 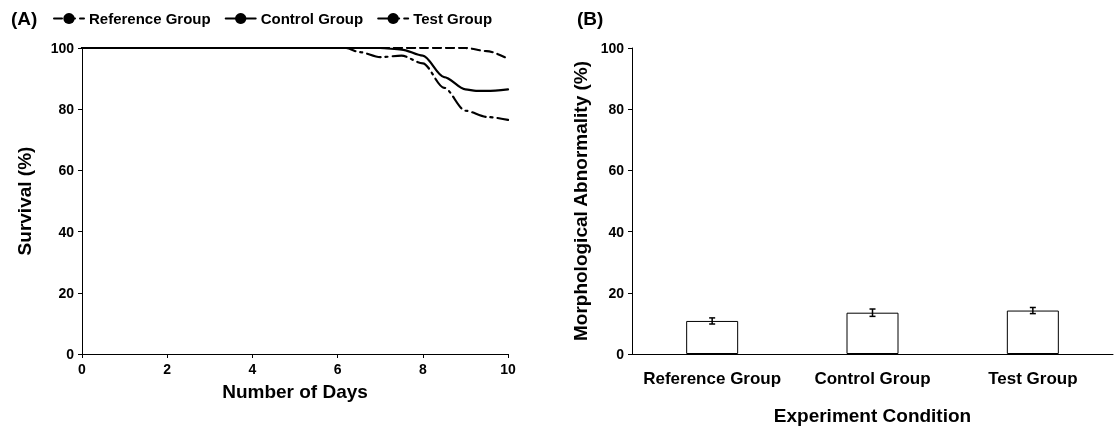 What do you see at coordinates (872, 378) in the screenshot?
I see `x-tick-label: Control Group` at bounding box center [872, 378].